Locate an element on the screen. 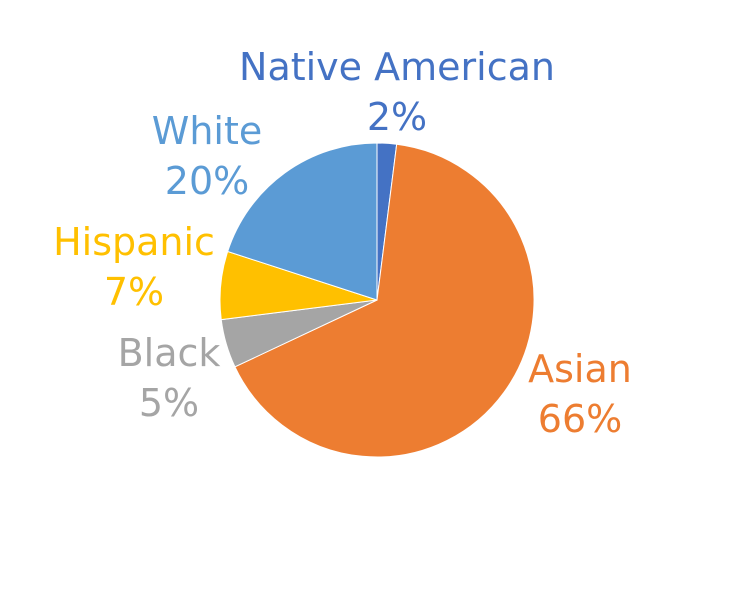 The height and width of the screenshot is (596, 745). slice-percent-hispanic: 7% is located at coordinates (134, 292).